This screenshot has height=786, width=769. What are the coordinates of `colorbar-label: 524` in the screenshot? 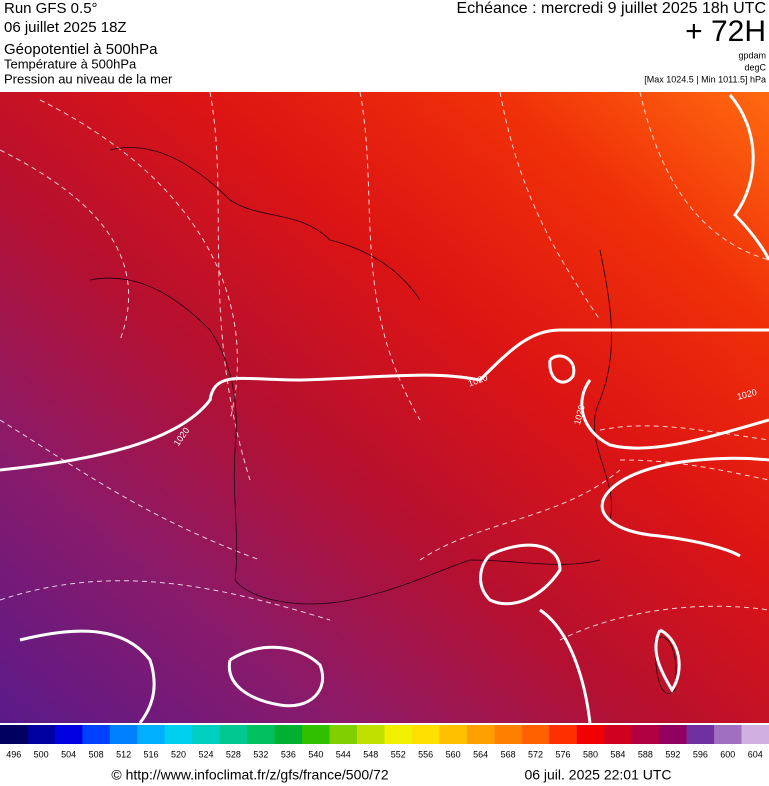 It's located at (205, 754).